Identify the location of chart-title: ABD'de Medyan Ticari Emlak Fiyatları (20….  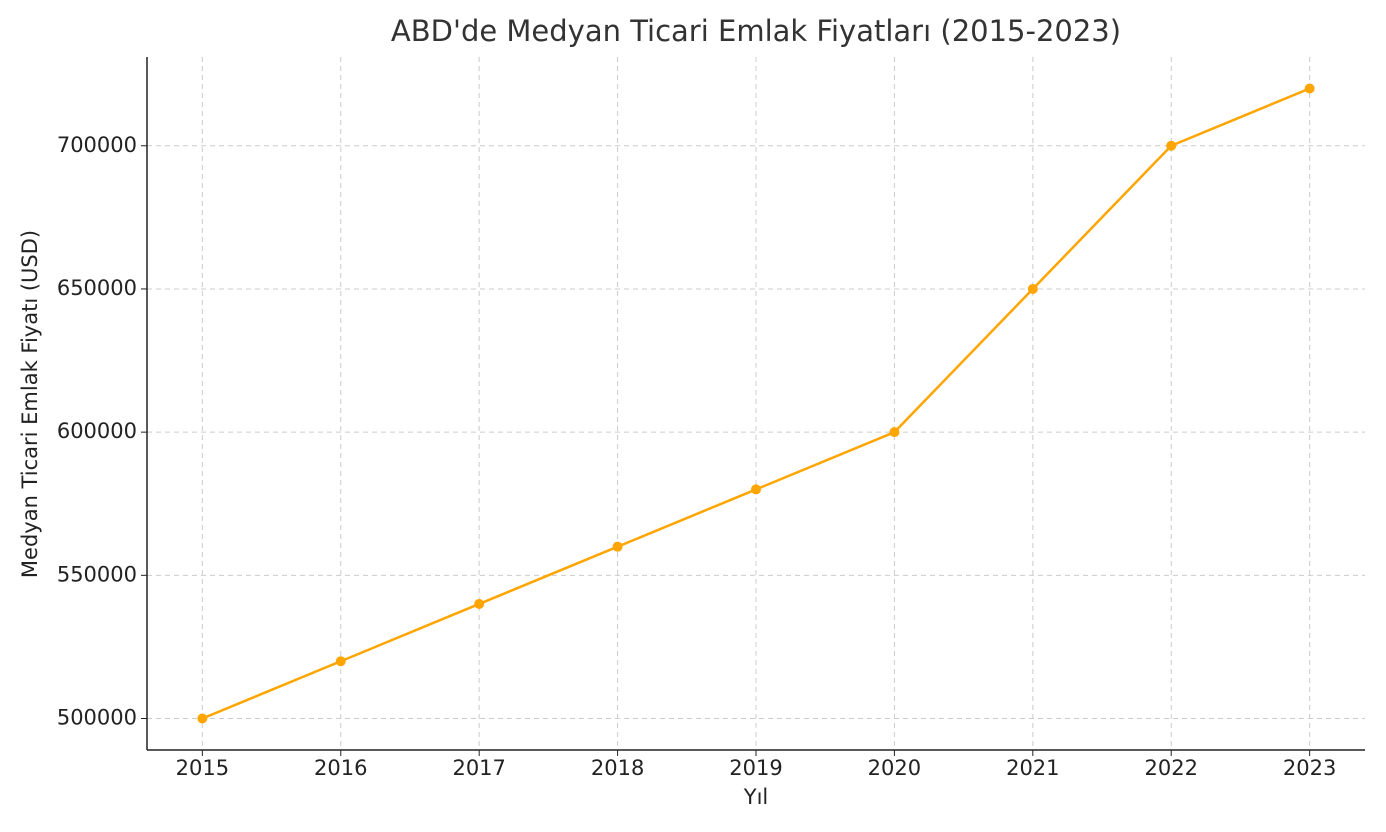
(756, 31).